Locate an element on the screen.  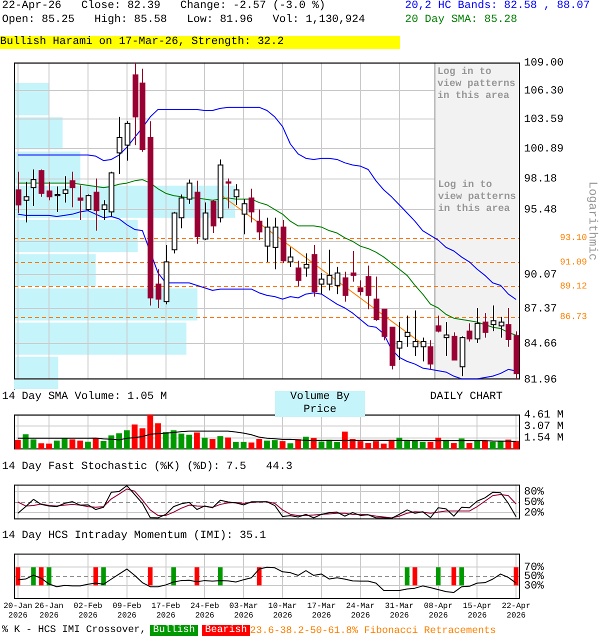
chart-title: 22-Apr-26 Close: 82.39 Change: -2.57 (-3.0 %) is located at coordinates (164, 6).